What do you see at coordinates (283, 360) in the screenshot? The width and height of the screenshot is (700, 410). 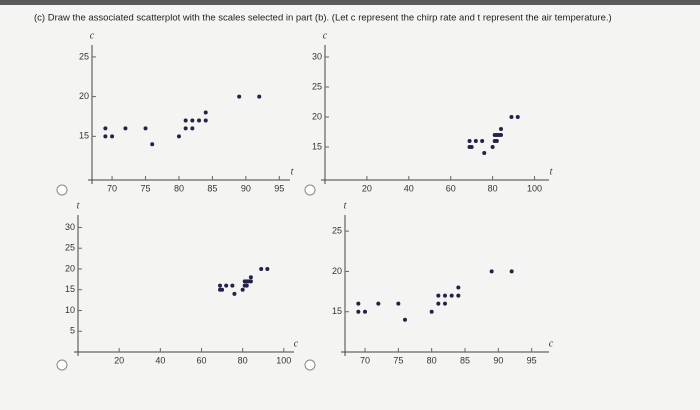 I see `x-tick-label: 100` at bounding box center [283, 360].